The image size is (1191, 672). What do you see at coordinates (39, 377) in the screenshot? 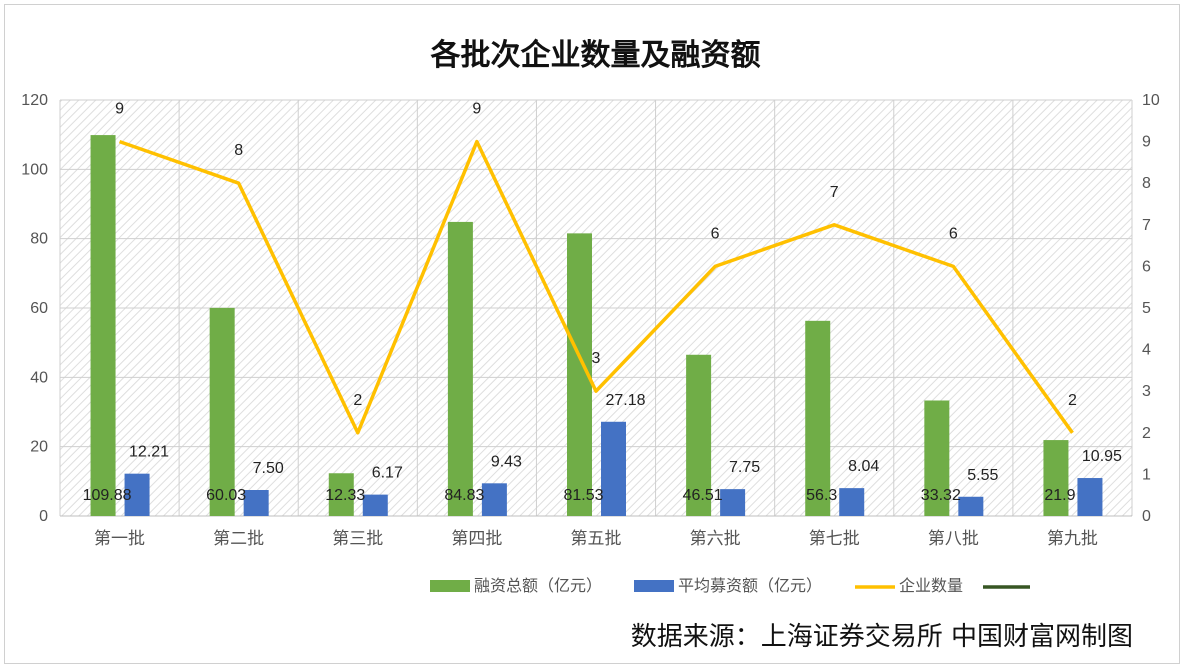
I see `y-left-tick-label: 40` at bounding box center [39, 377].